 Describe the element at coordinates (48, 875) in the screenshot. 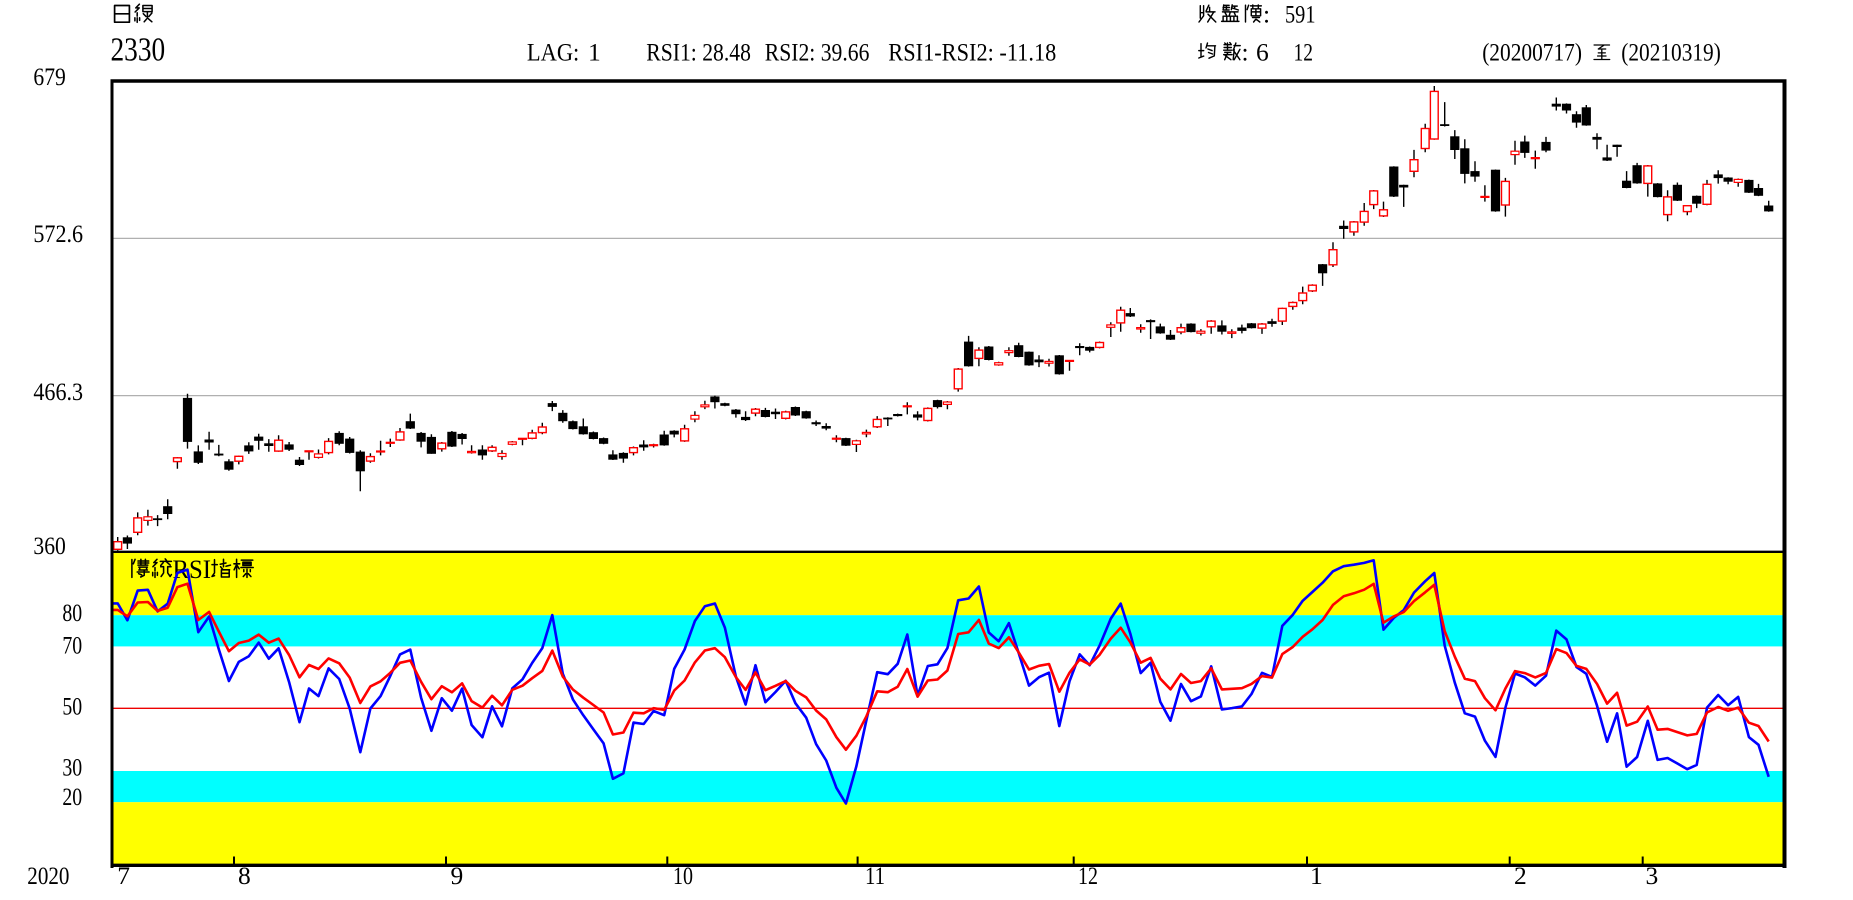

I see `svg-text: 2020` at that location.